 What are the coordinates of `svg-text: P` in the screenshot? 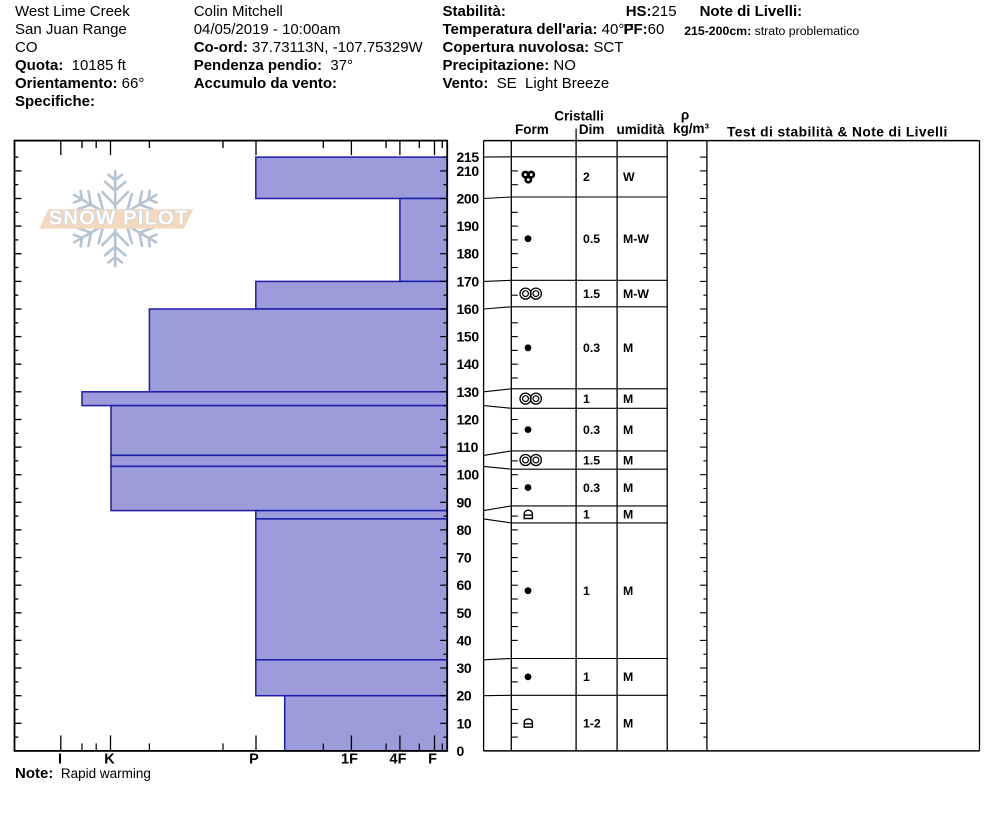 It's located at (254, 760).